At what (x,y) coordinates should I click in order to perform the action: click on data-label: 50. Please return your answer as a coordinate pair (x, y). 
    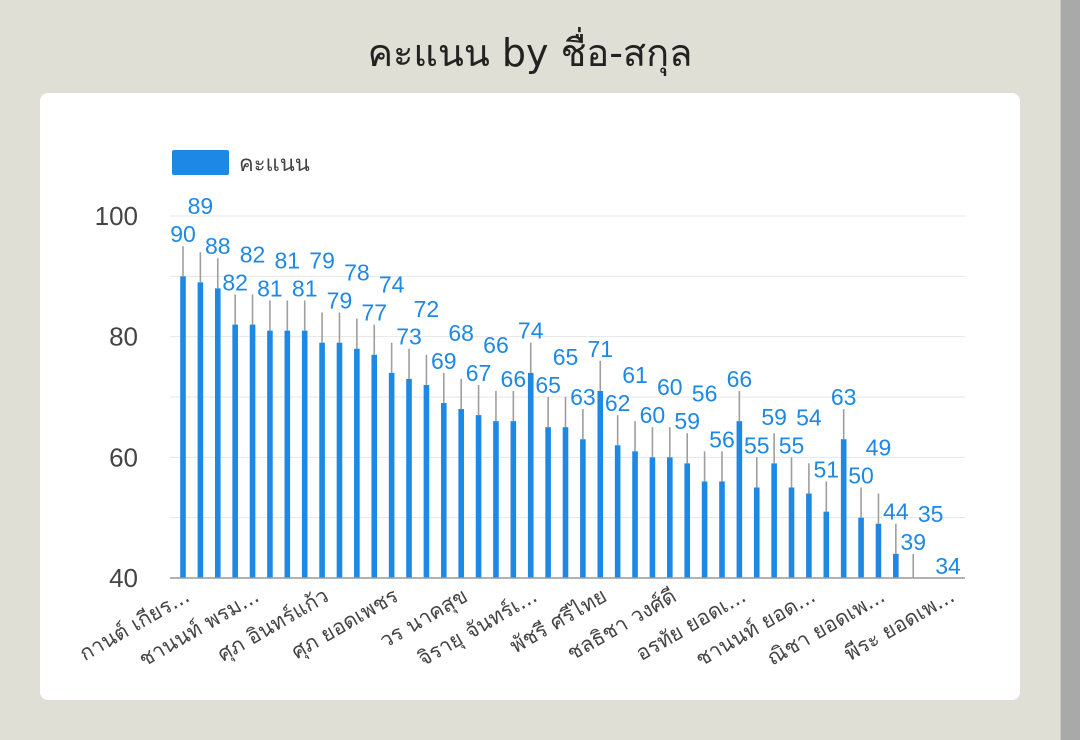
    Looking at the image, I should click on (861, 476).